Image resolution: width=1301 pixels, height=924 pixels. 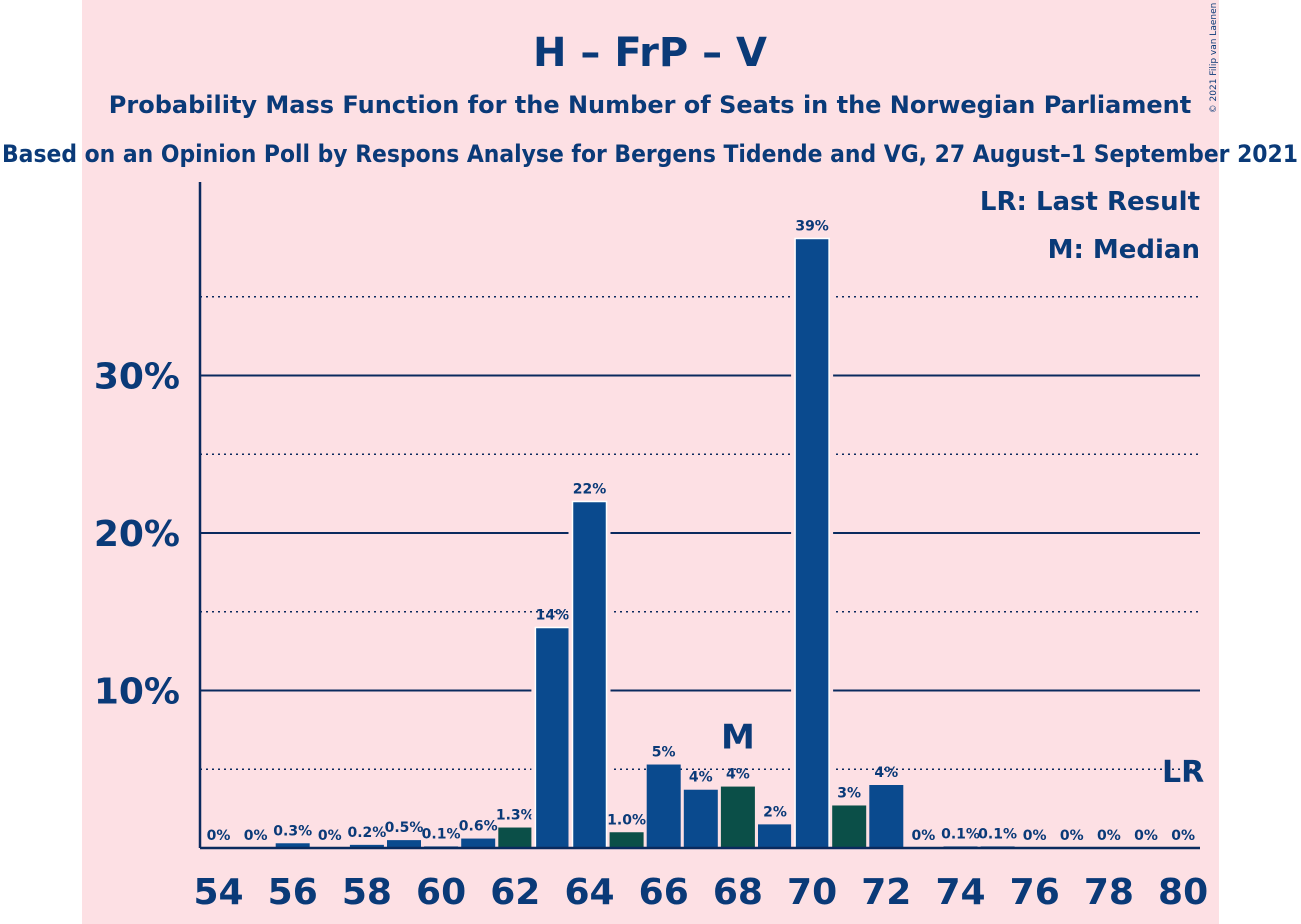 I want to click on last-result-marker: LR, so click(x=1183, y=772).